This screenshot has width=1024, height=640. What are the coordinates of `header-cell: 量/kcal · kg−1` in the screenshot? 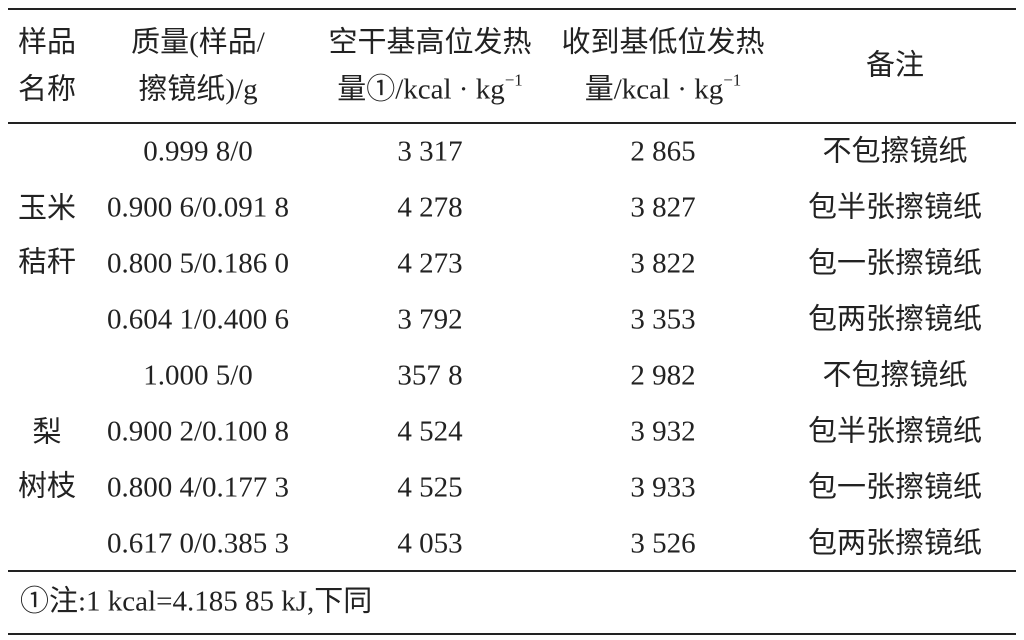 It's located at (663, 88).